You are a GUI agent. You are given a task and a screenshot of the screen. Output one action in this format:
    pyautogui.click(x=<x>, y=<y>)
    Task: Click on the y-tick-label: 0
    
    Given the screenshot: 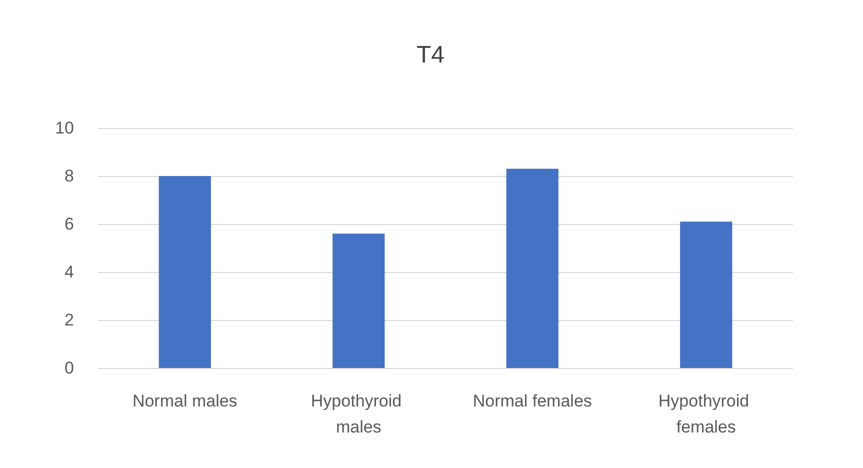 What is the action you would take?
    pyautogui.click(x=69, y=368)
    